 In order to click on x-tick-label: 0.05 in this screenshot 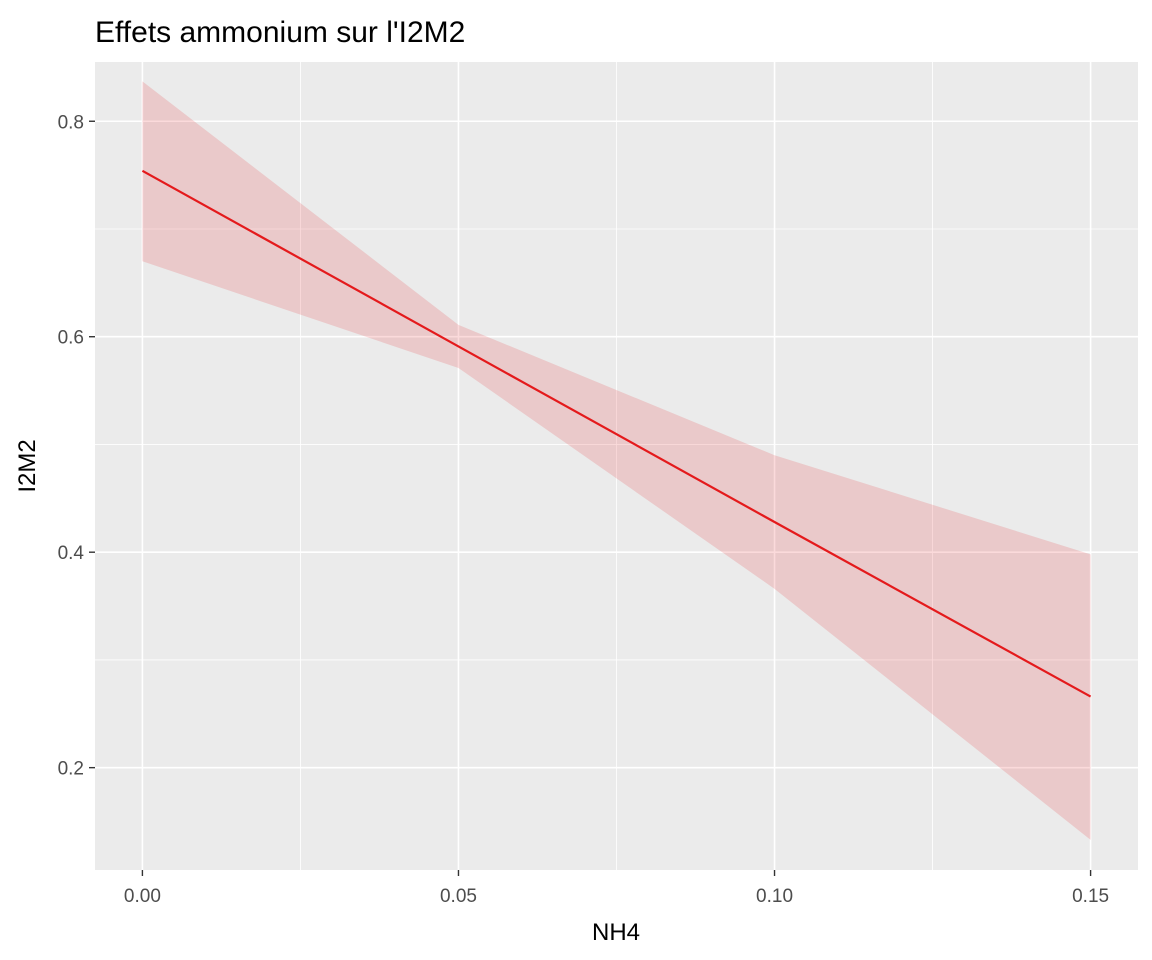, I will do `click(458, 896)`.